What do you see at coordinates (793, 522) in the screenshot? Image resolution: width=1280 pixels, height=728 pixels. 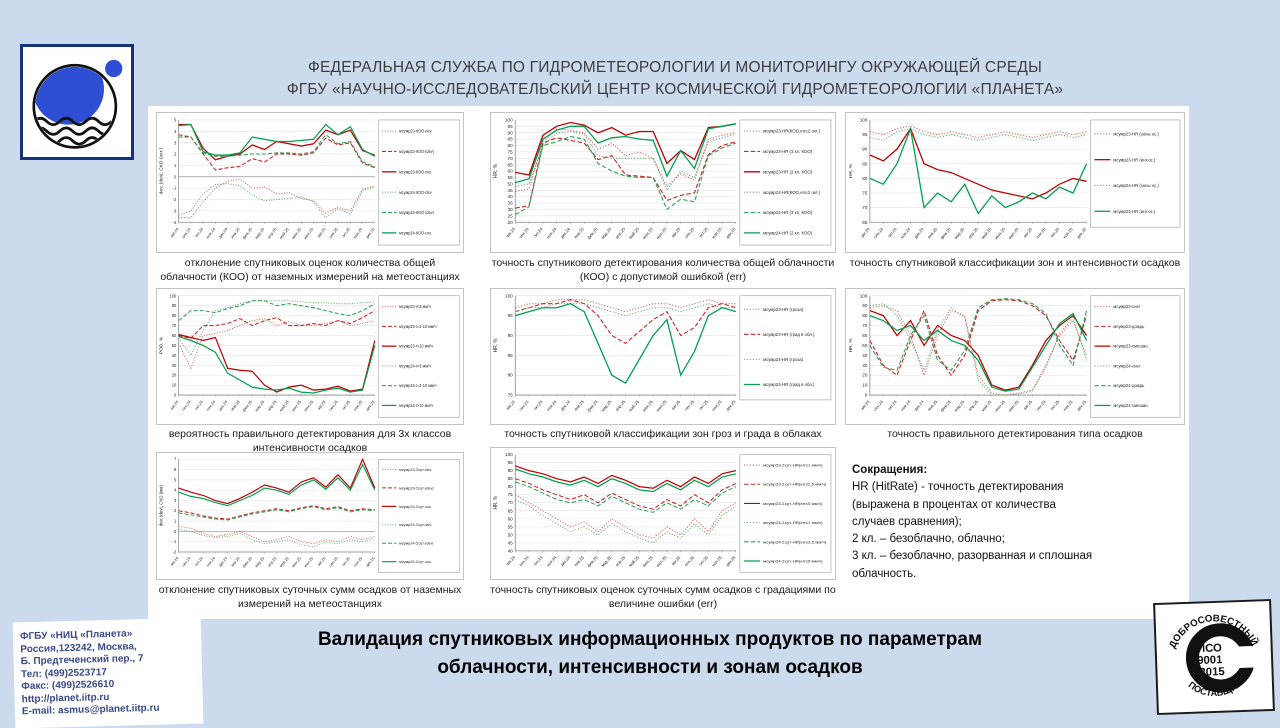 I see `legend-label: мсумр24-Σсут-HR(err≤1 мм/ч)` at bounding box center [793, 522].